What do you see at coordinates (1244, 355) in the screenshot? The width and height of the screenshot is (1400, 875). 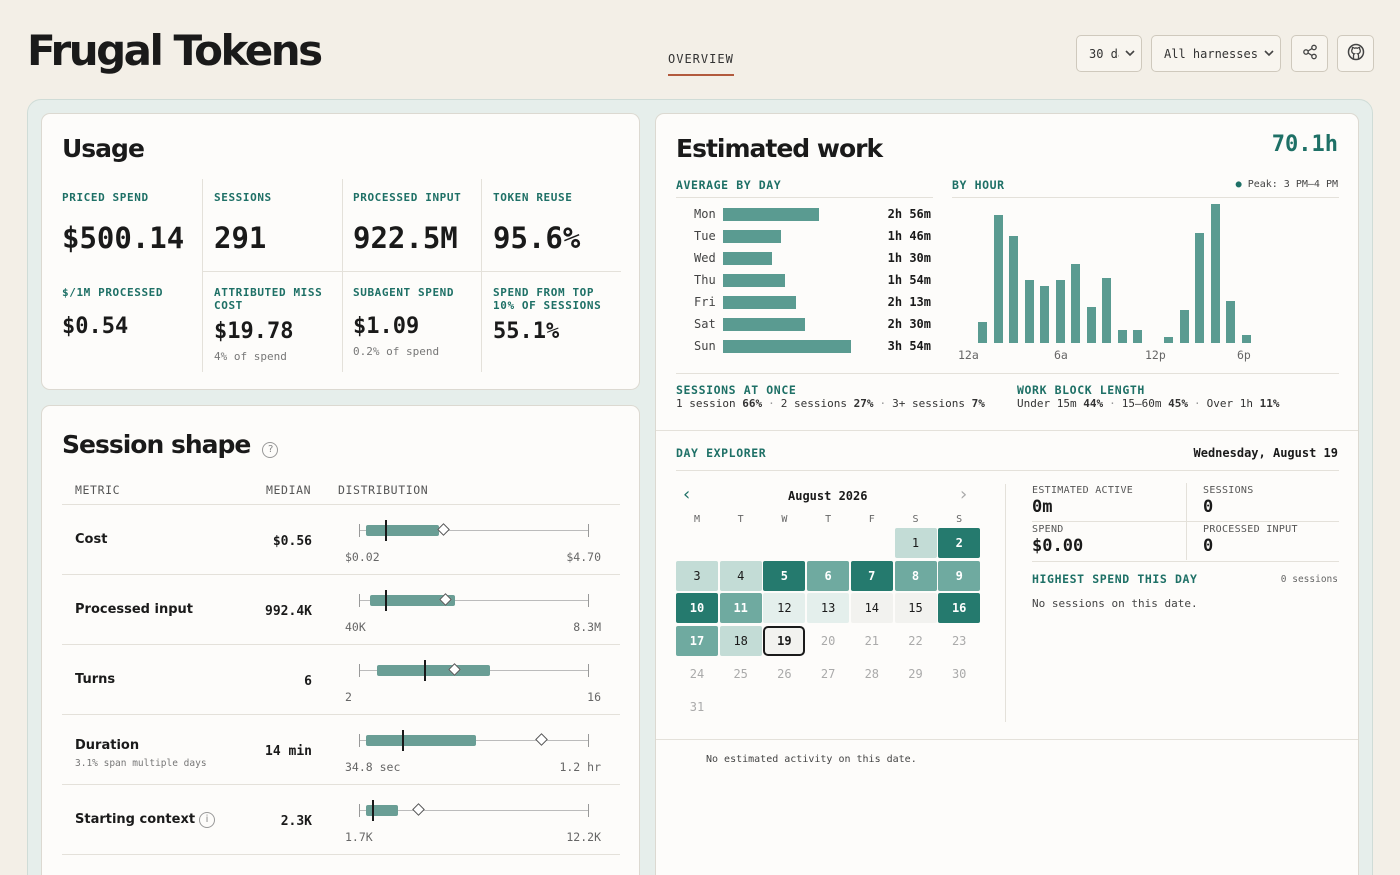 I see `hour-tick-label: 6p` at bounding box center [1244, 355].